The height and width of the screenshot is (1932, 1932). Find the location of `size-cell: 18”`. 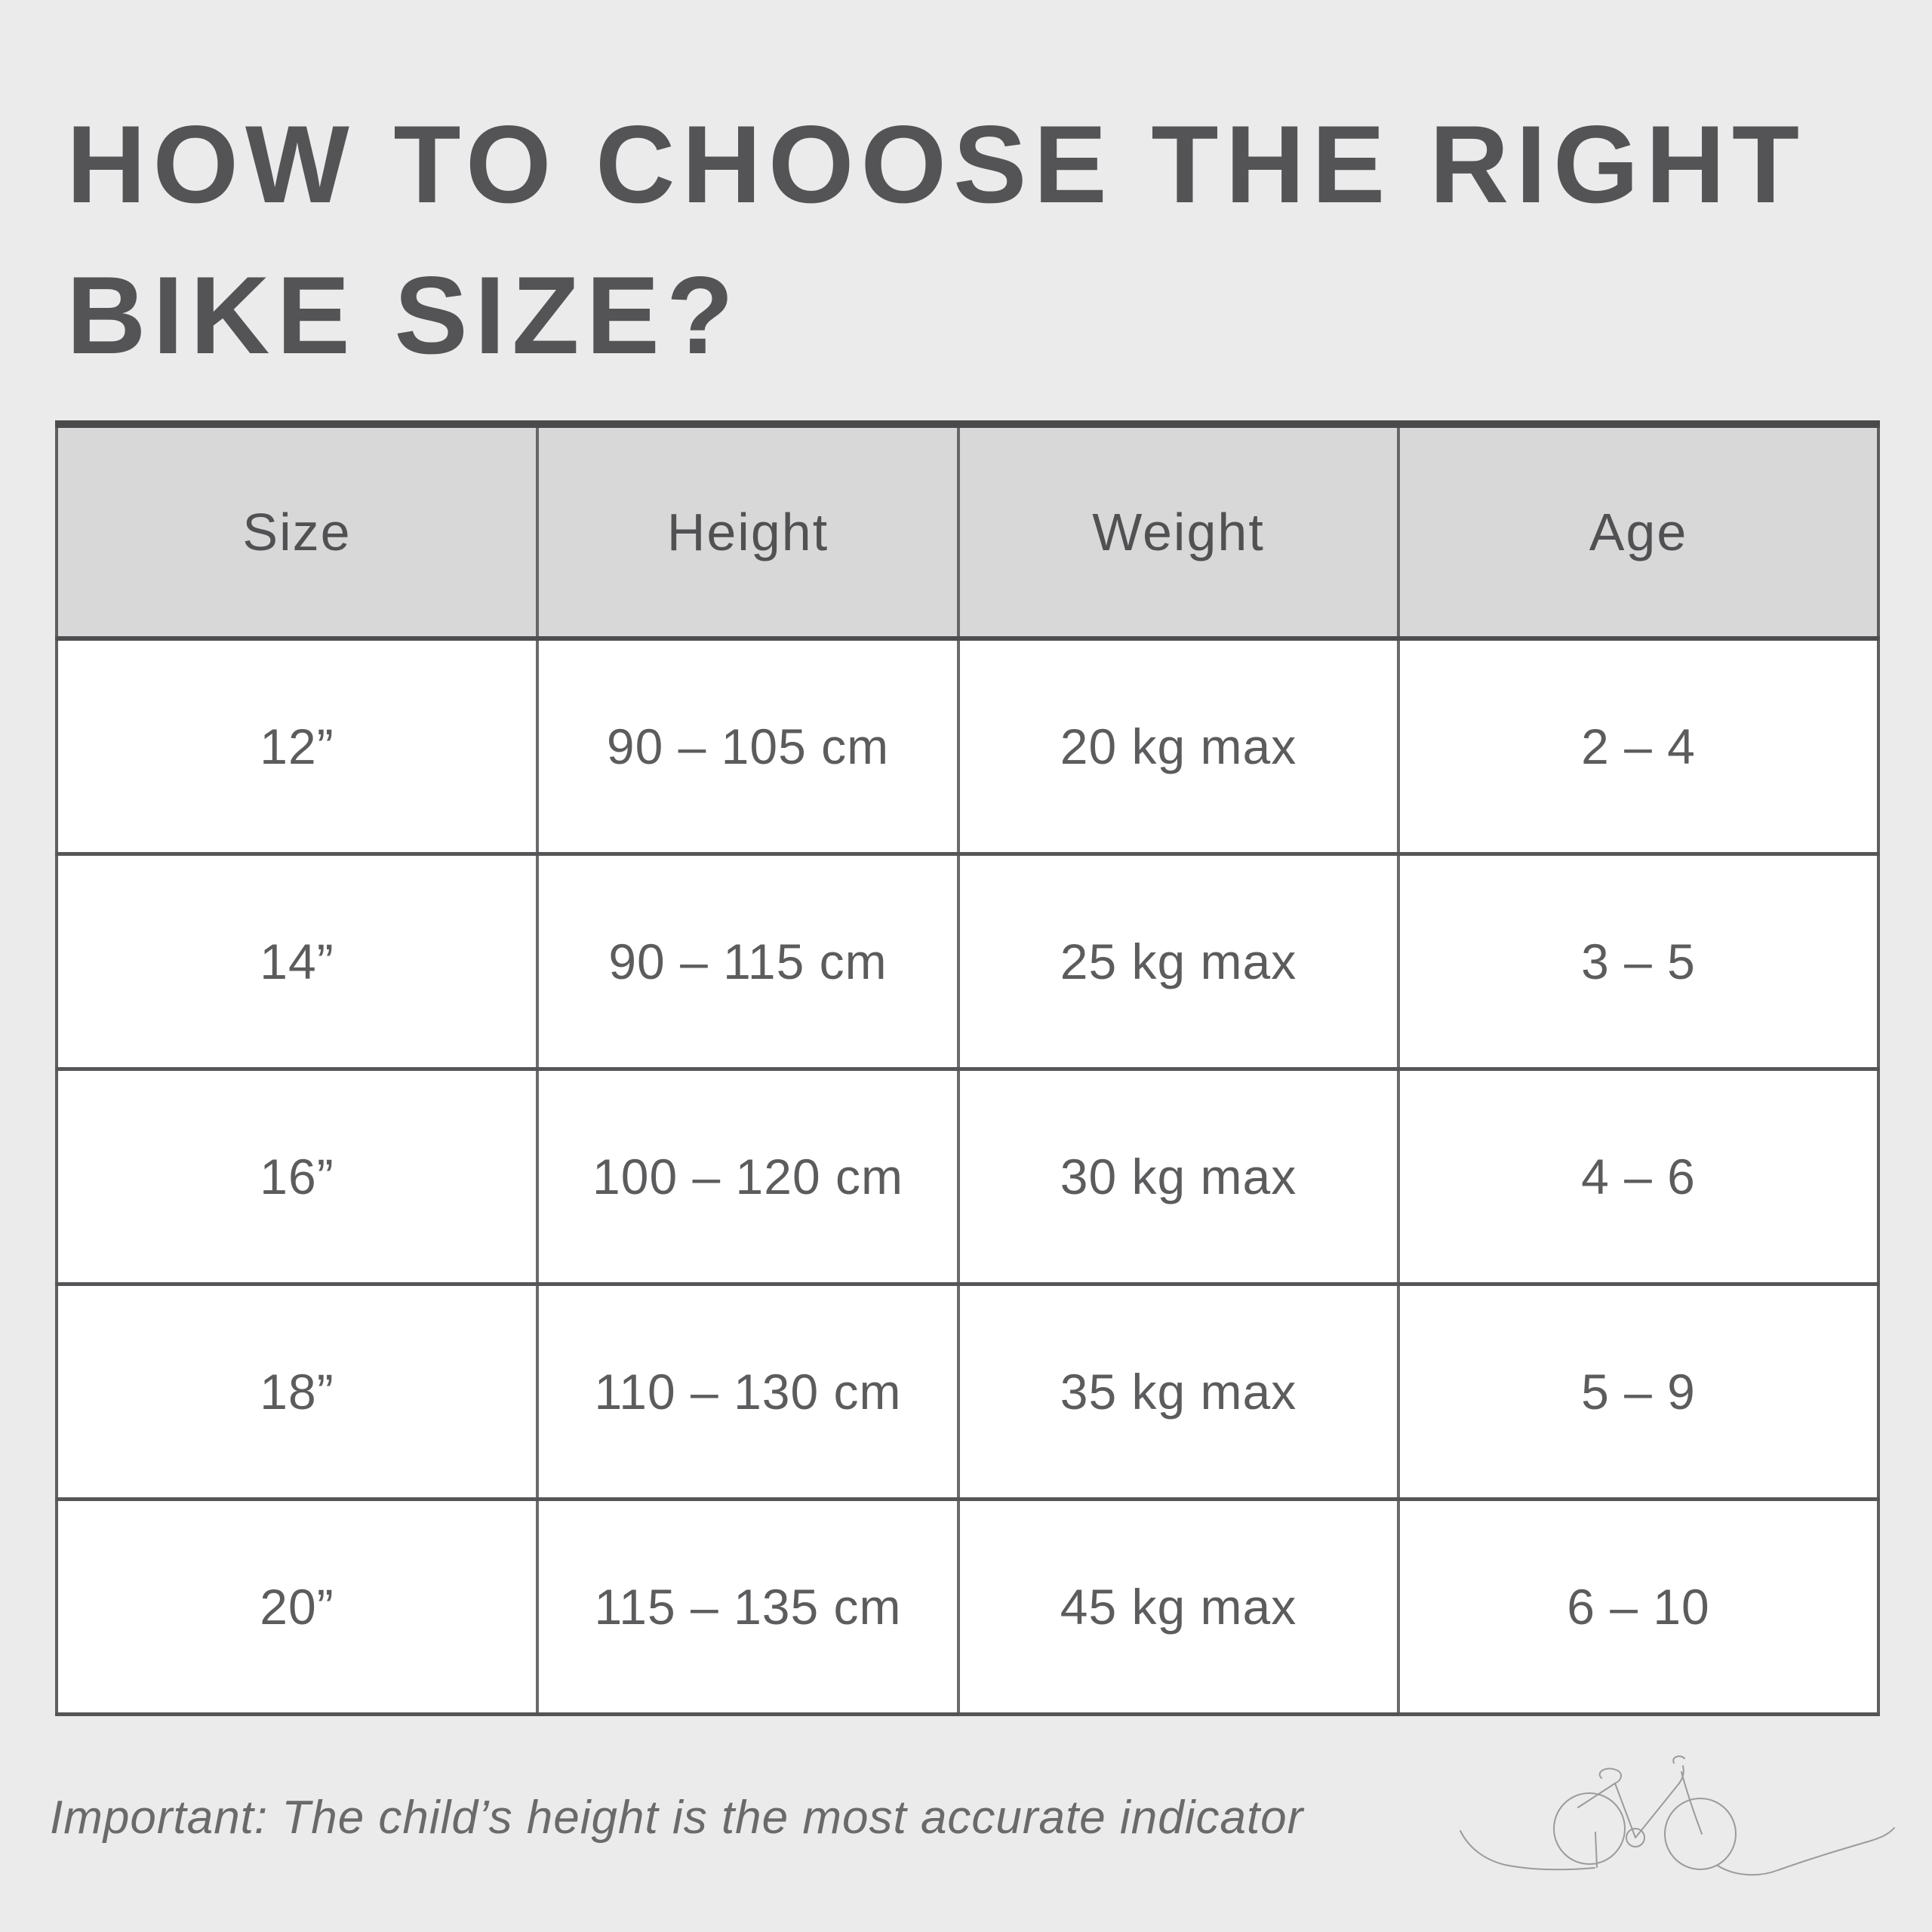

size-cell: 18” is located at coordinates (298, 1392).